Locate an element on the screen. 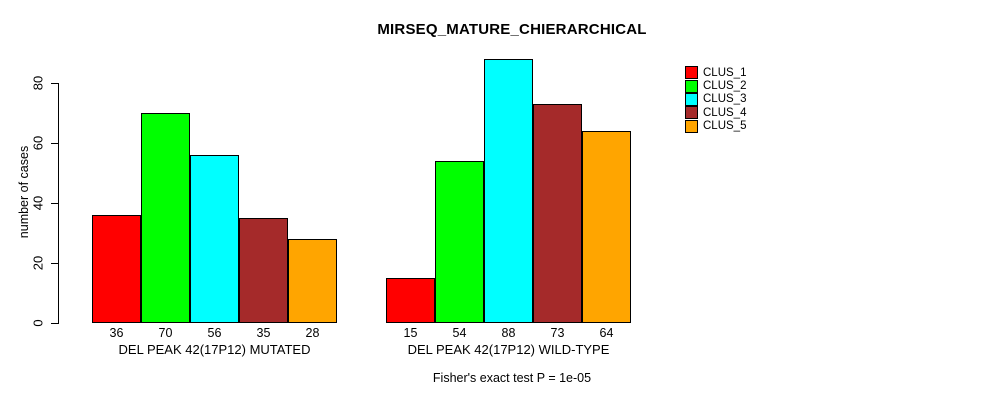 The height and width of the screenshot is (400, 990). y-tick-label: 40 is located at coordinates (38, 203).